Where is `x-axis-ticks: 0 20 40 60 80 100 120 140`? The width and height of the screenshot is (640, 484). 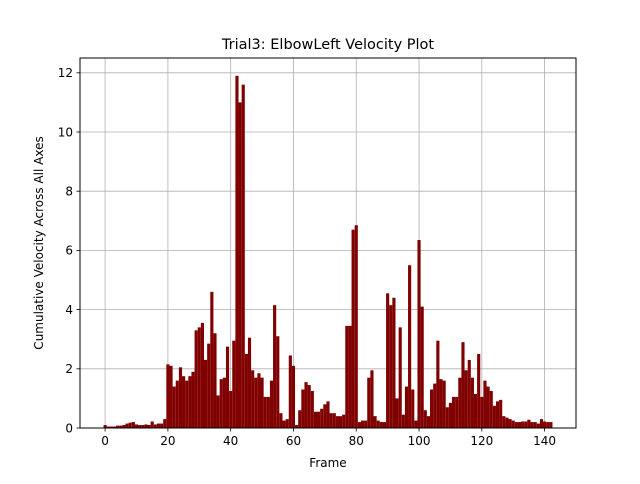
x-axis-ticks: 0 20 40 60 80 100 120 140 is located at coordinates (328, 438).